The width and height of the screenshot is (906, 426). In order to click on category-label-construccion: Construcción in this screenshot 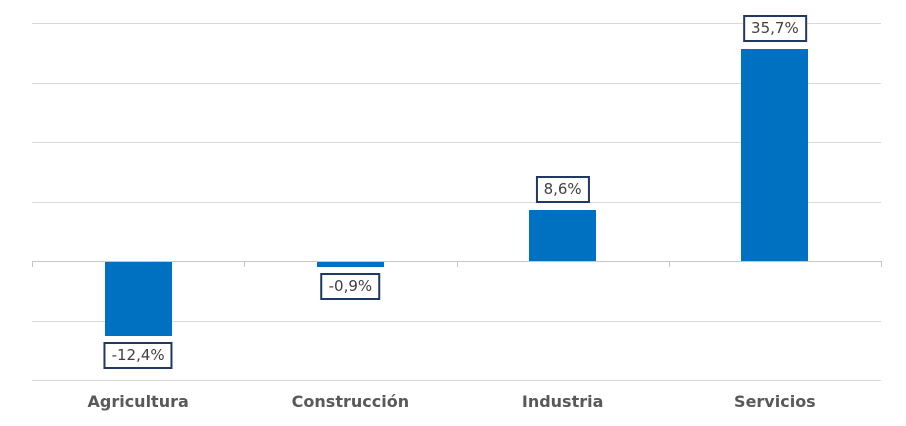, I will do `click(350, 401)`.